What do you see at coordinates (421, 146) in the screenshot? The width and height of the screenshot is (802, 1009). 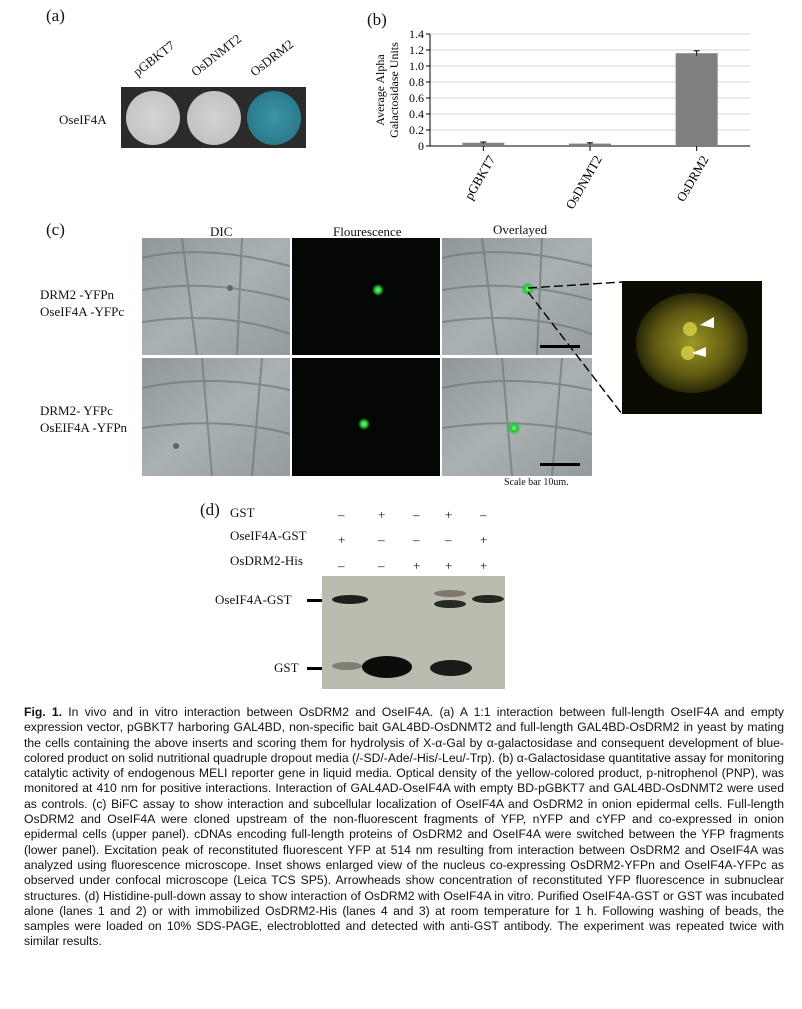 I see `y-tick-label: 0` at bounding box center [421, 146].